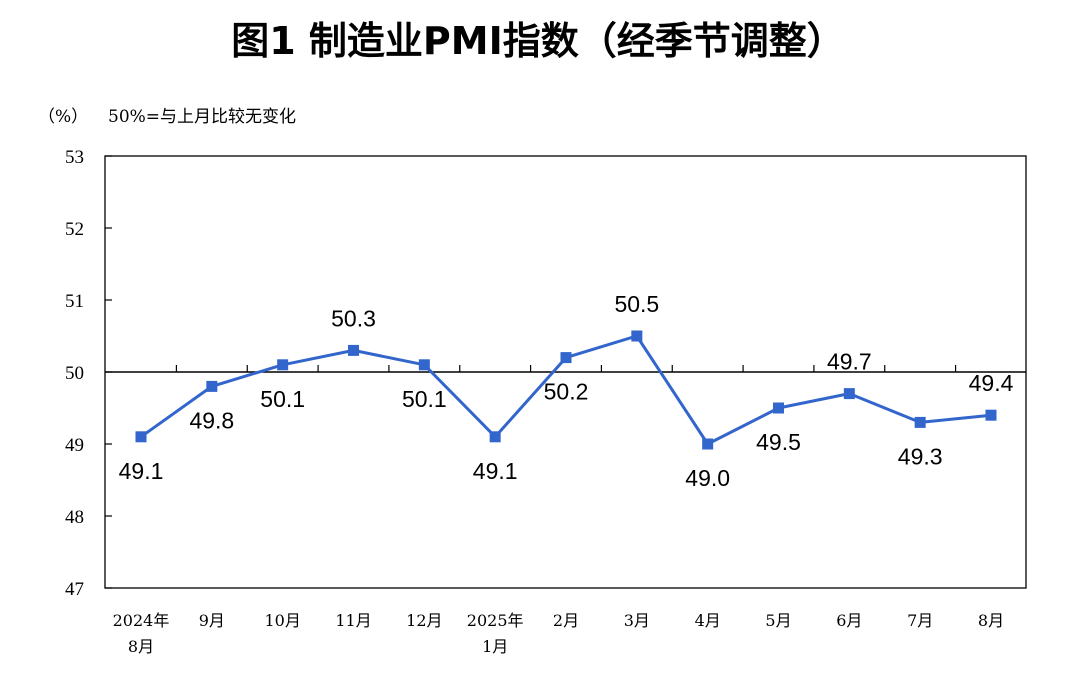 This screenshot has height=676, width=1076. Describe the element at coordinates (74, 445) in the screenshot. I see `y-tick-label: 49` at that location.